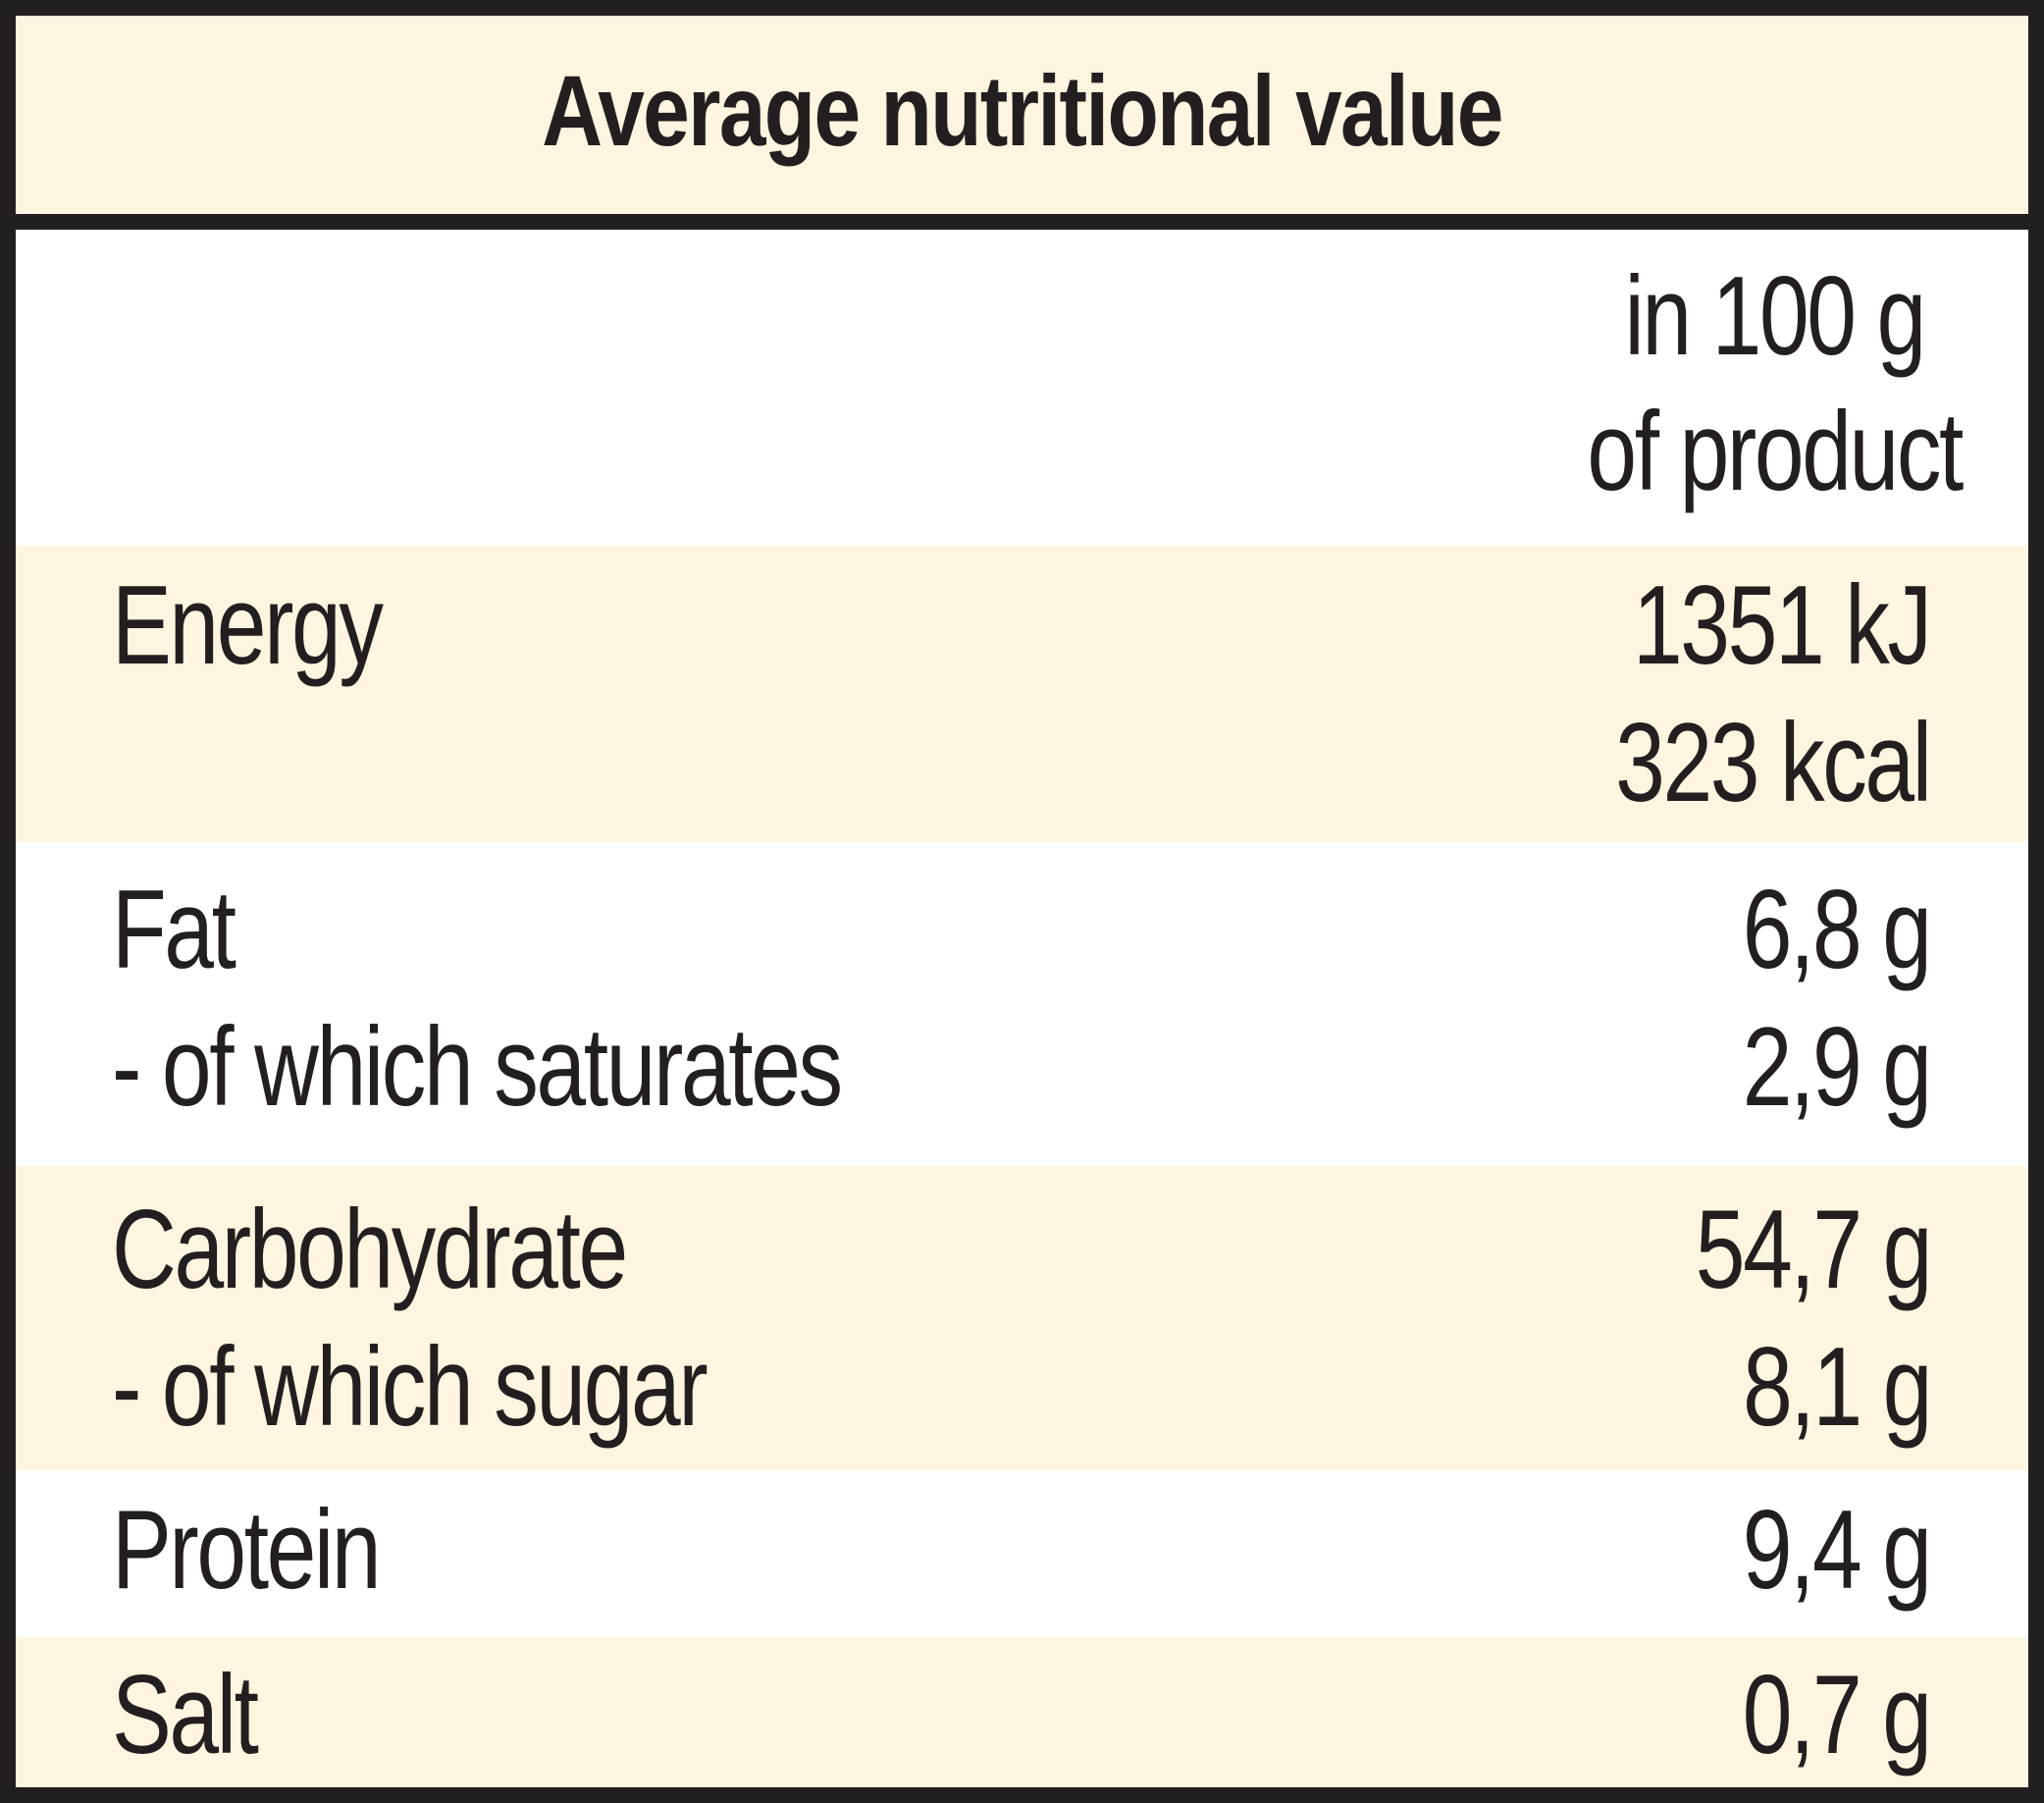 The height and width of the screenshot is (1803, 2044). Describe the element at coordinates (1775, 384) in the screenshot. I see `column-header: in 100 g of product` at that location.